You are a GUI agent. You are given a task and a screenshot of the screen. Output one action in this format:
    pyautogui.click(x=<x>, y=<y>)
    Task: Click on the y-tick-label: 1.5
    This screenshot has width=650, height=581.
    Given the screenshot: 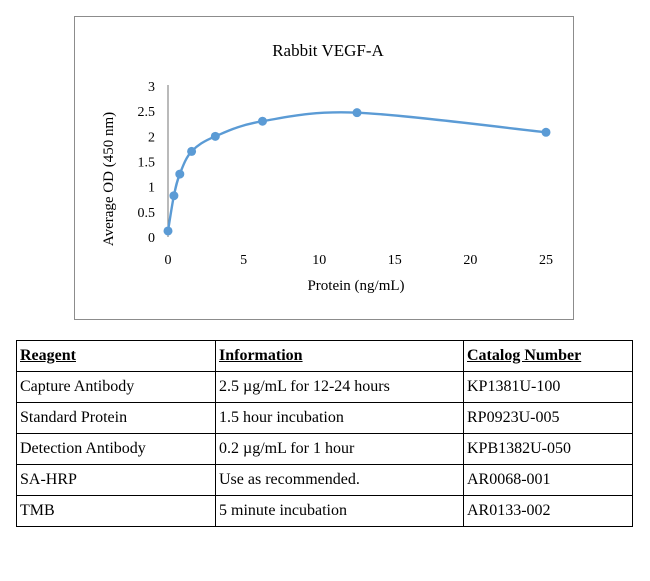 What is the action you would take?
    pyautogui.click(x=147, y=163)
    